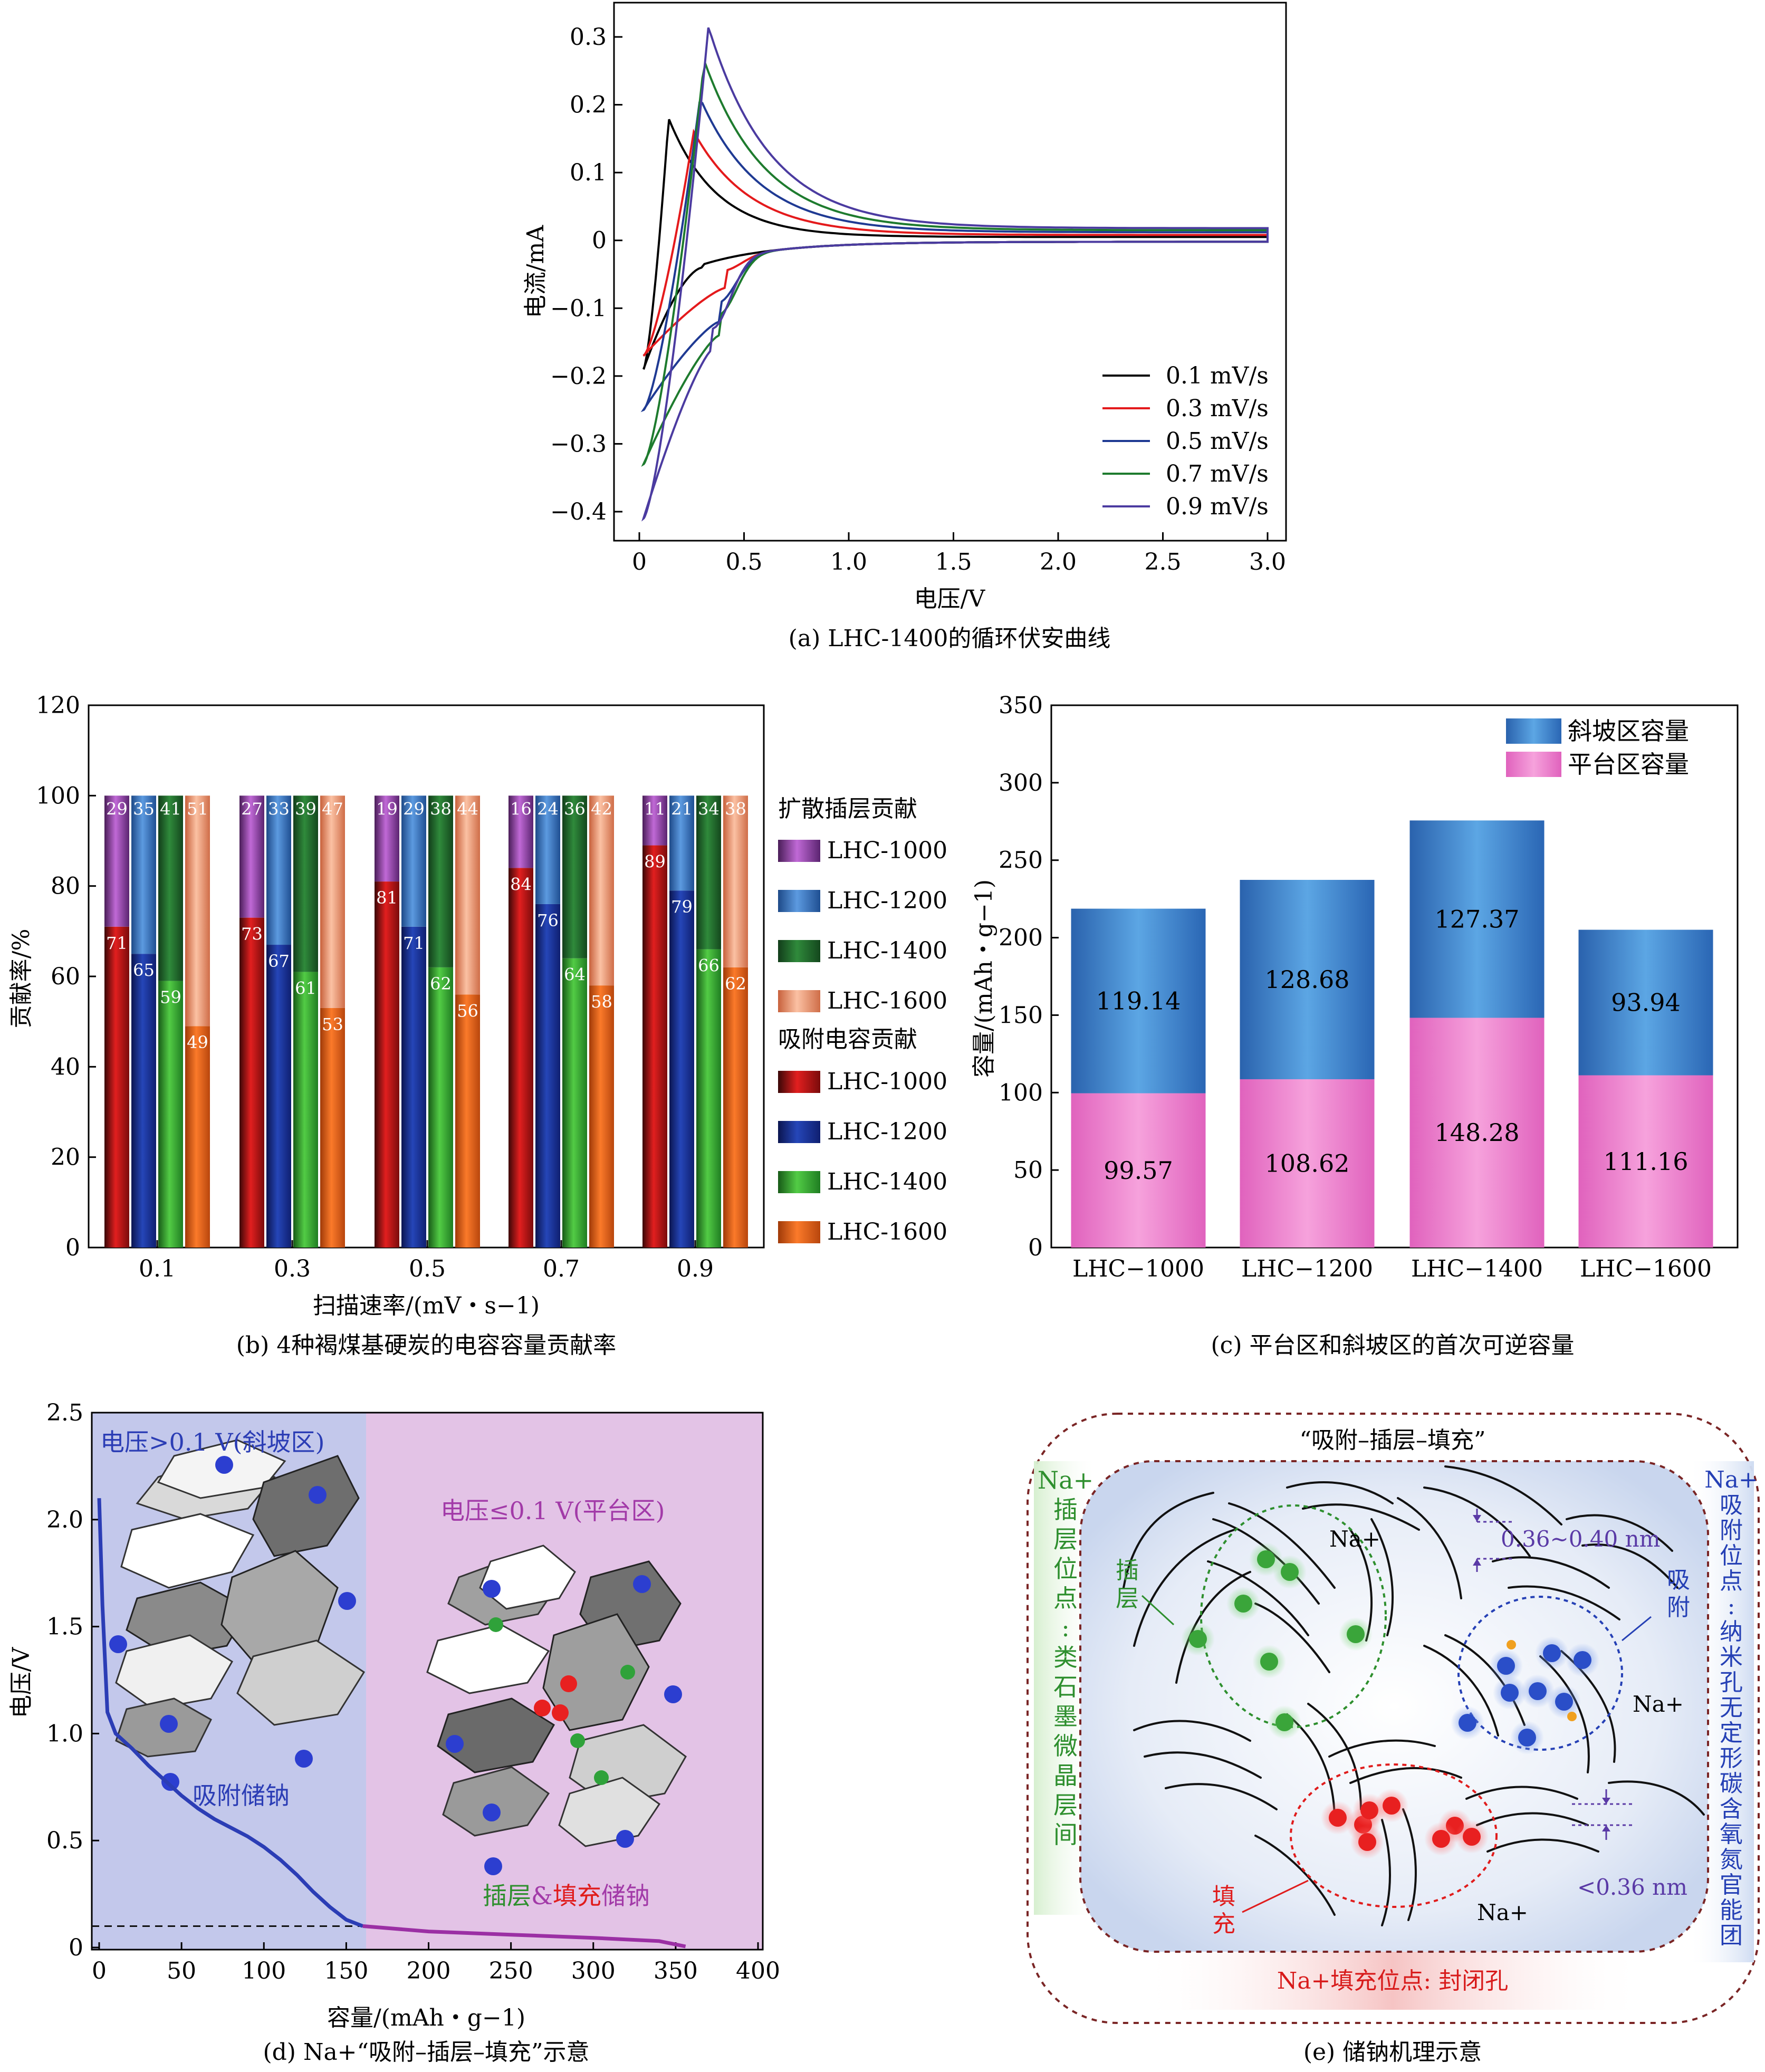 Image resolution: width=1765 pixels, height=2072 pixels. I want to click on x-tick-label: 0.1, so click(157, 1268).